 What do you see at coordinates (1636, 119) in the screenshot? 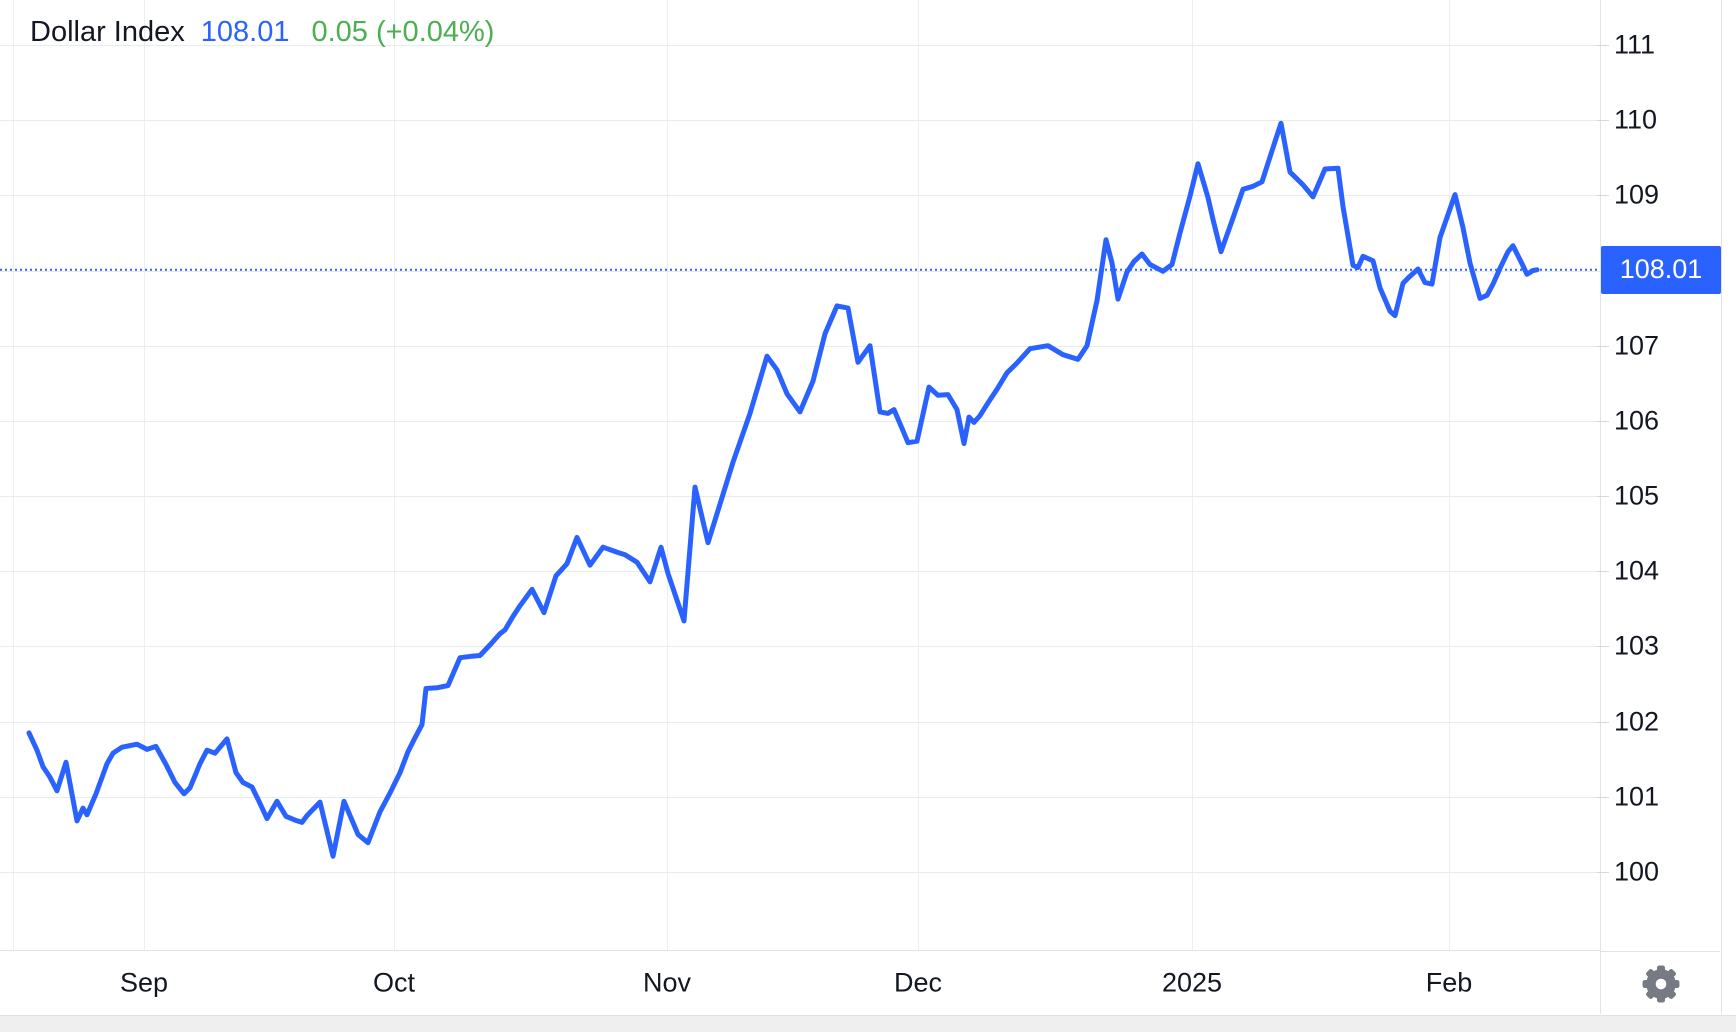
I see `price-scale-label: 110` at bounding box center [1636, 119].